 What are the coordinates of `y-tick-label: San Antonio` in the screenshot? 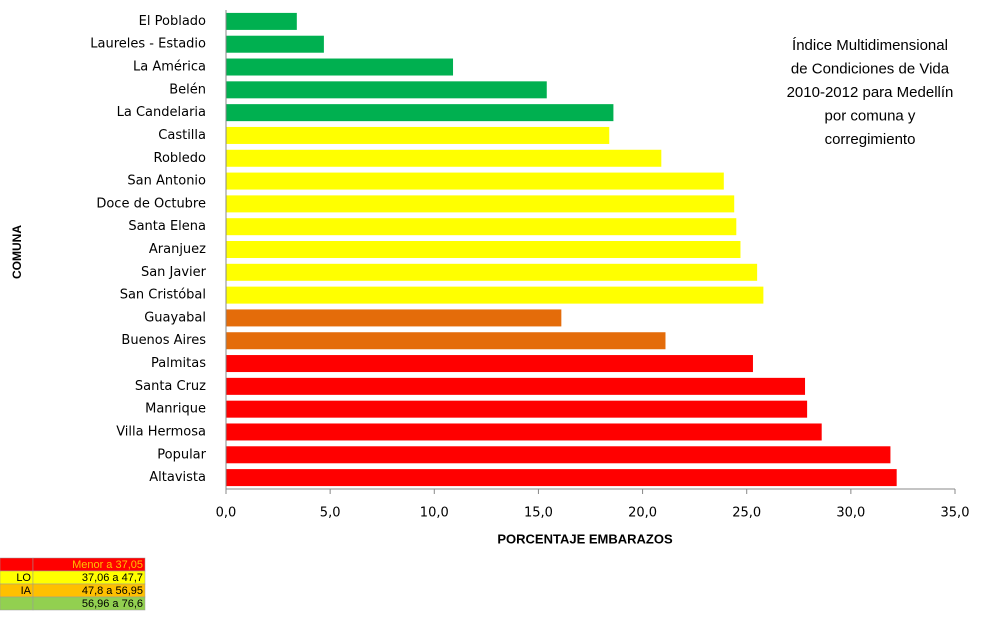 It's located at (166, 181).